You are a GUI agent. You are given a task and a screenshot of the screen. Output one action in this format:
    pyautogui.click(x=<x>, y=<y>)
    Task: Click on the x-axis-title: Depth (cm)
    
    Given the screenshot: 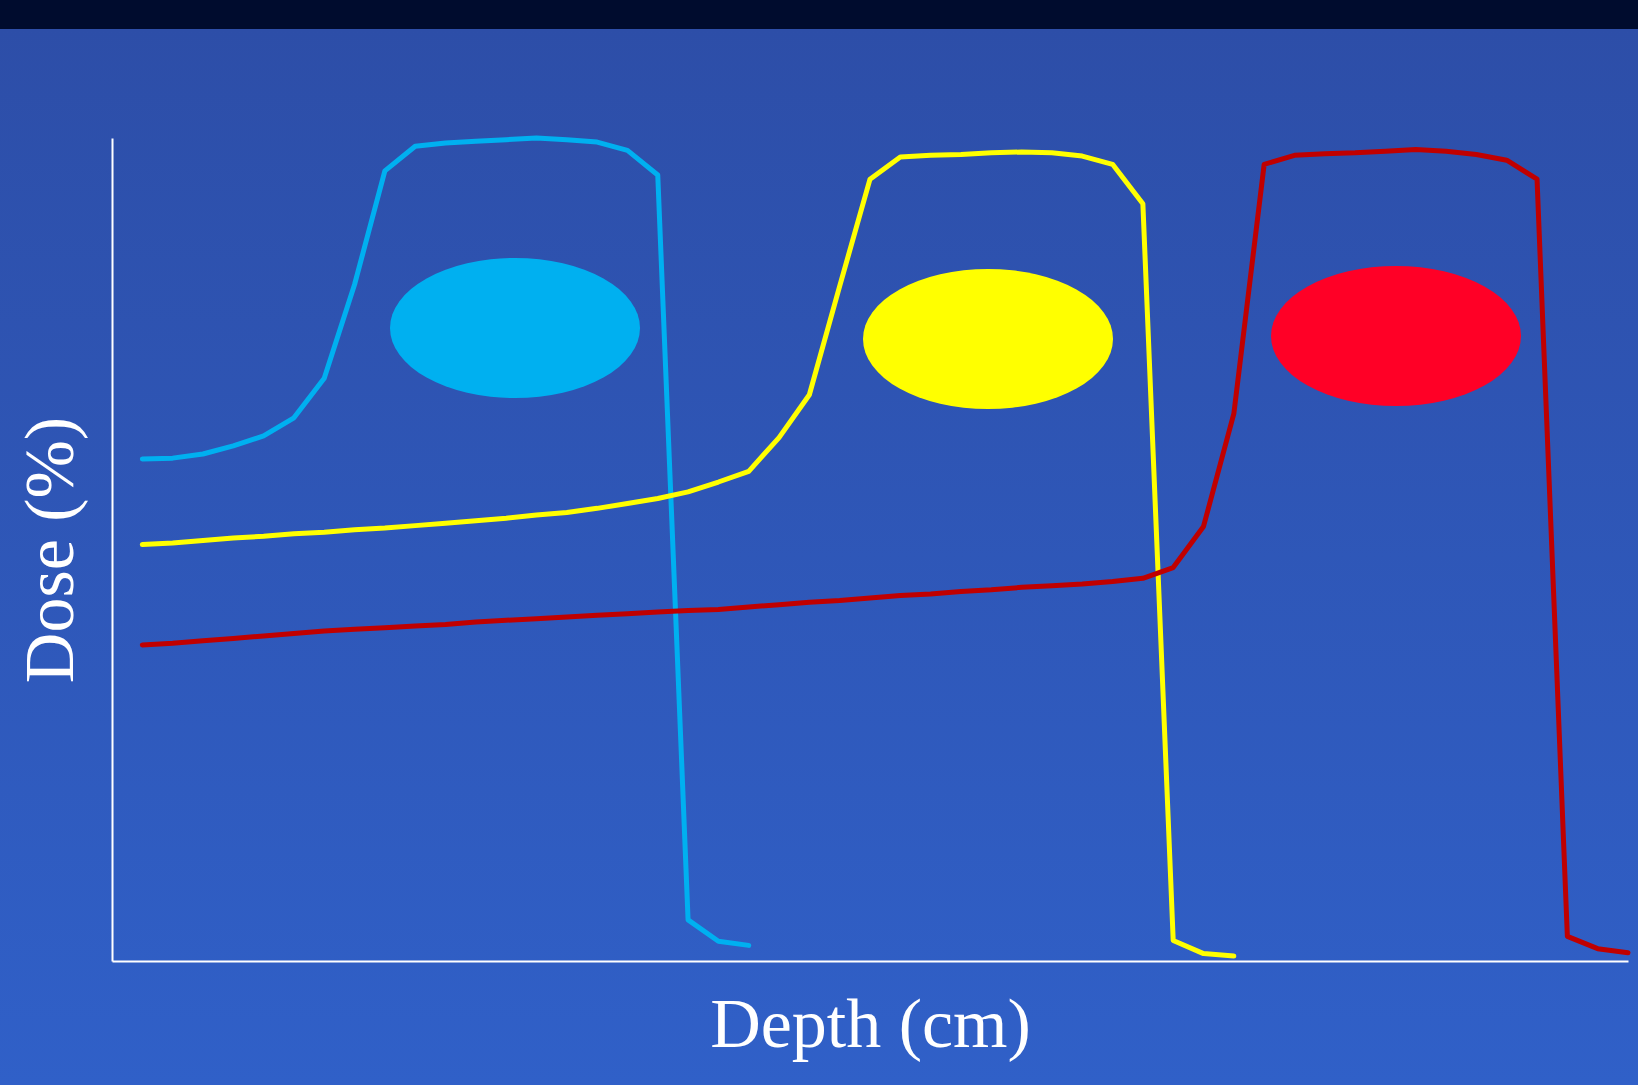 What is the action you would take?
    pyautogui.click(x=870, y=1023)
    